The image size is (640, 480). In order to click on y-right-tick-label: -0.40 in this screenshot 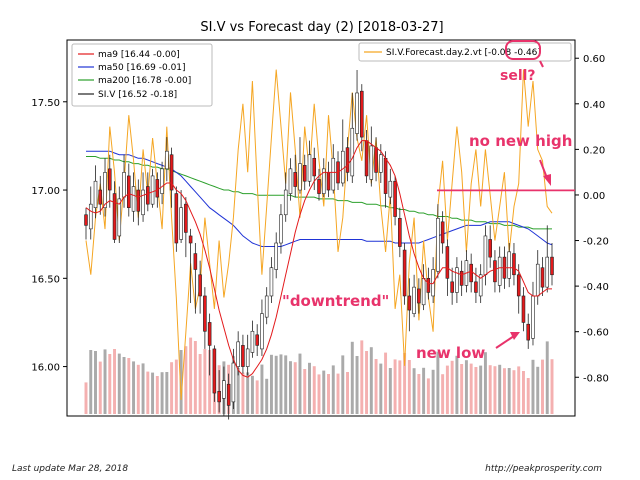, I will do `click(596, 287)`.